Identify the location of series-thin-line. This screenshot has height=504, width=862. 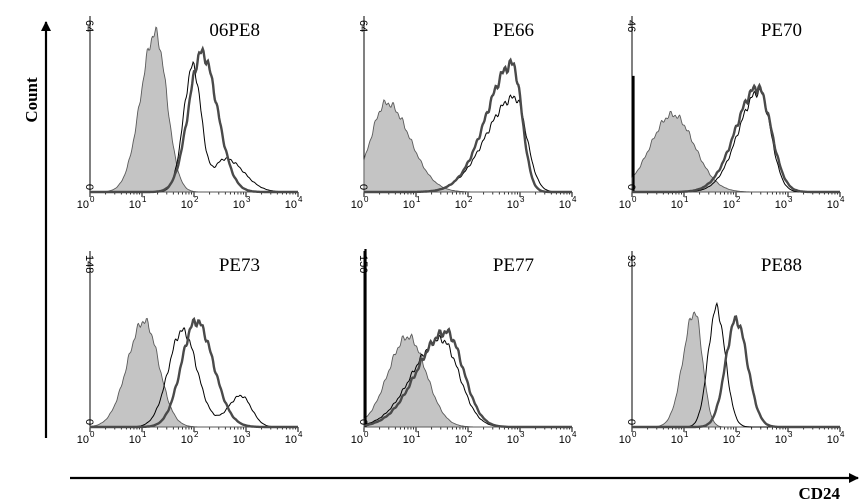
(194, 126).